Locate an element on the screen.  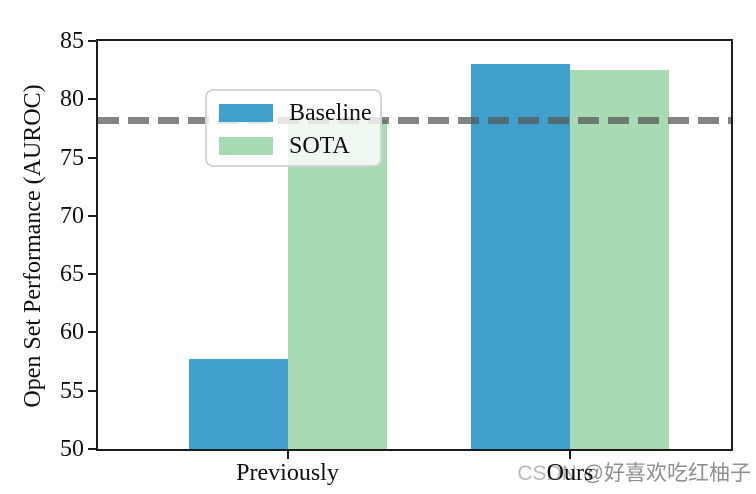
bar-ours-baseline is located at coordinates (520, 256).